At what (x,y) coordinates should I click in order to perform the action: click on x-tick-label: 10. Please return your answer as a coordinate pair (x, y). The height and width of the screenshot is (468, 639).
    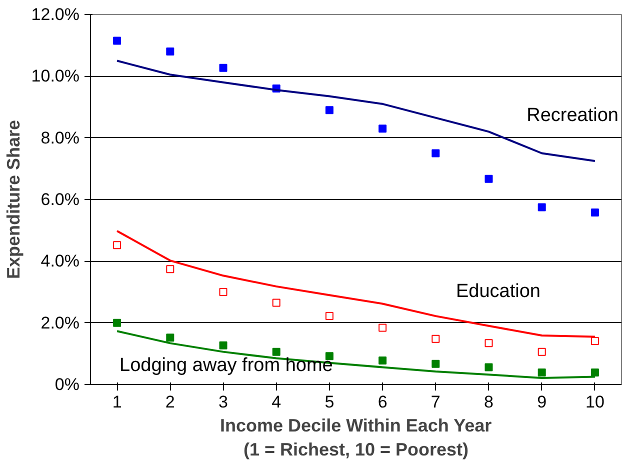
    Looking at the image, I should click on (594, 402).